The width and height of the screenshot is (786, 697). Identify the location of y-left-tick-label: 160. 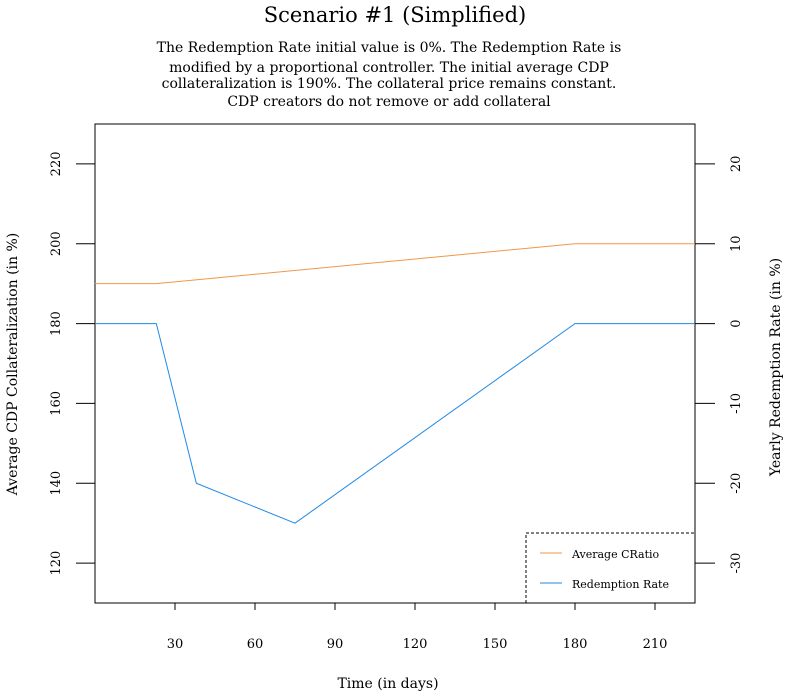
(56, 403).